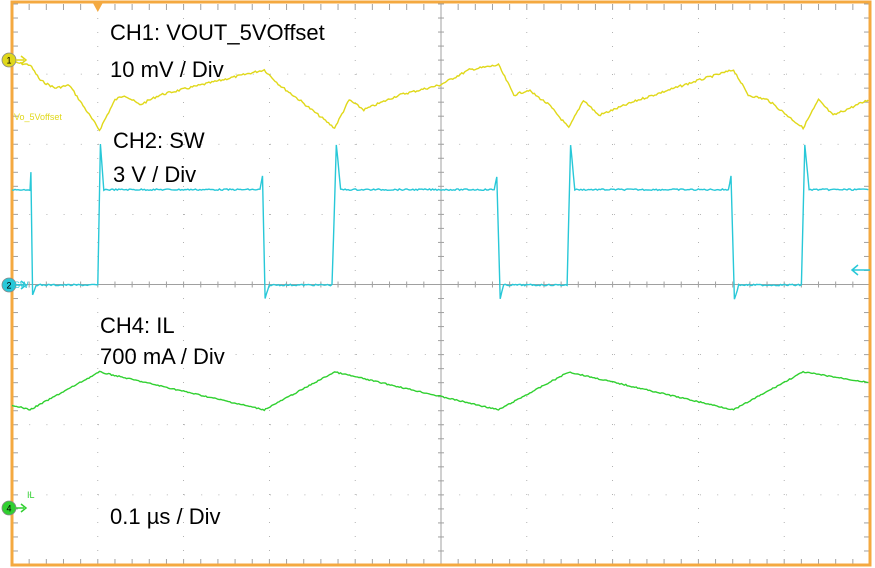 This screenshot has height=568, width=875. What do you see at coordinates (217, 32) in the screenshot?
I see `ch1-name-label: CH1: VOUT_5VOffset` at bounding box center [217, 32].